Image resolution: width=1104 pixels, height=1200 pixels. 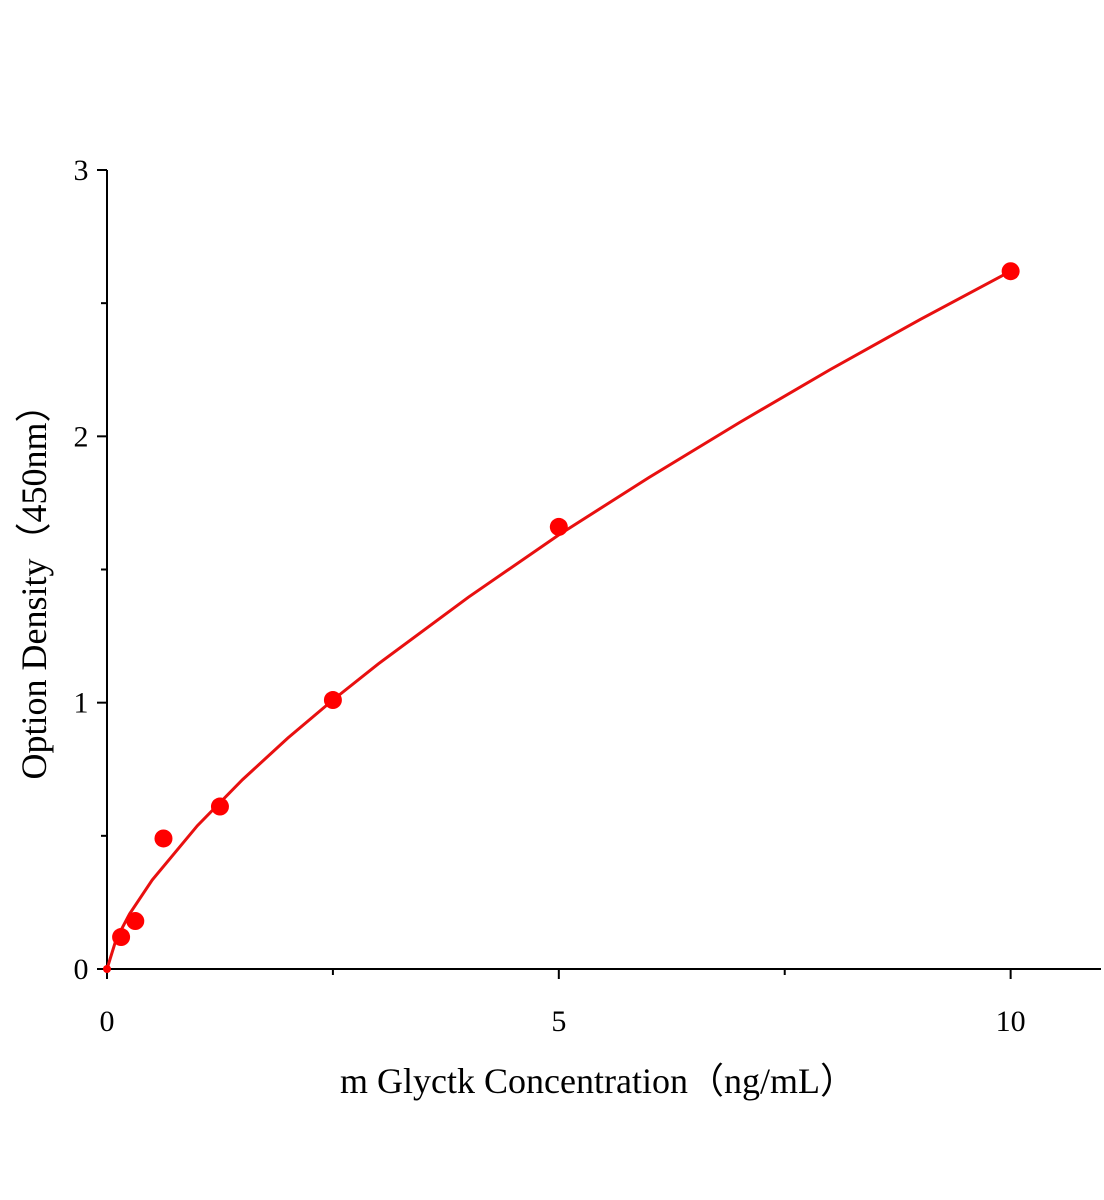 I want to click on x-tick-label: 5, so click(x=558, y=1021).